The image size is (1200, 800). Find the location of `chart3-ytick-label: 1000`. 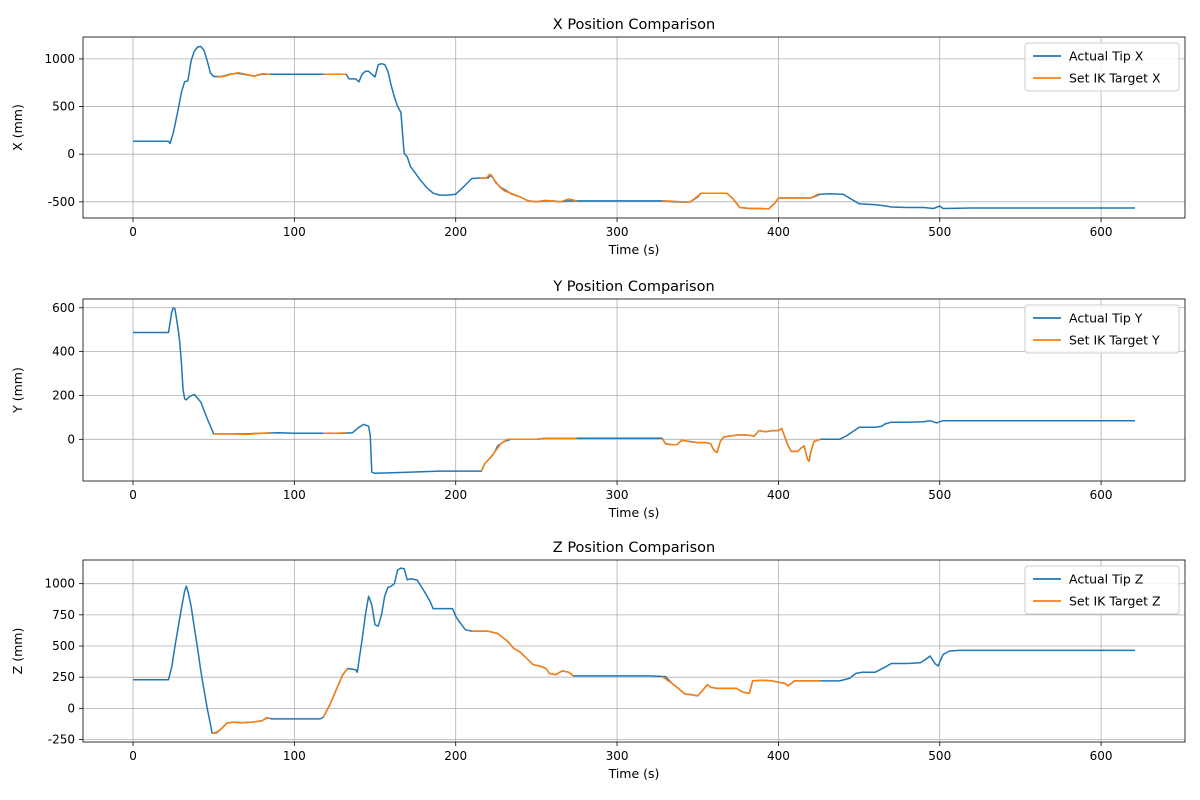

chart3-ytick-label: 1000 is located at coordinates (59, 584).